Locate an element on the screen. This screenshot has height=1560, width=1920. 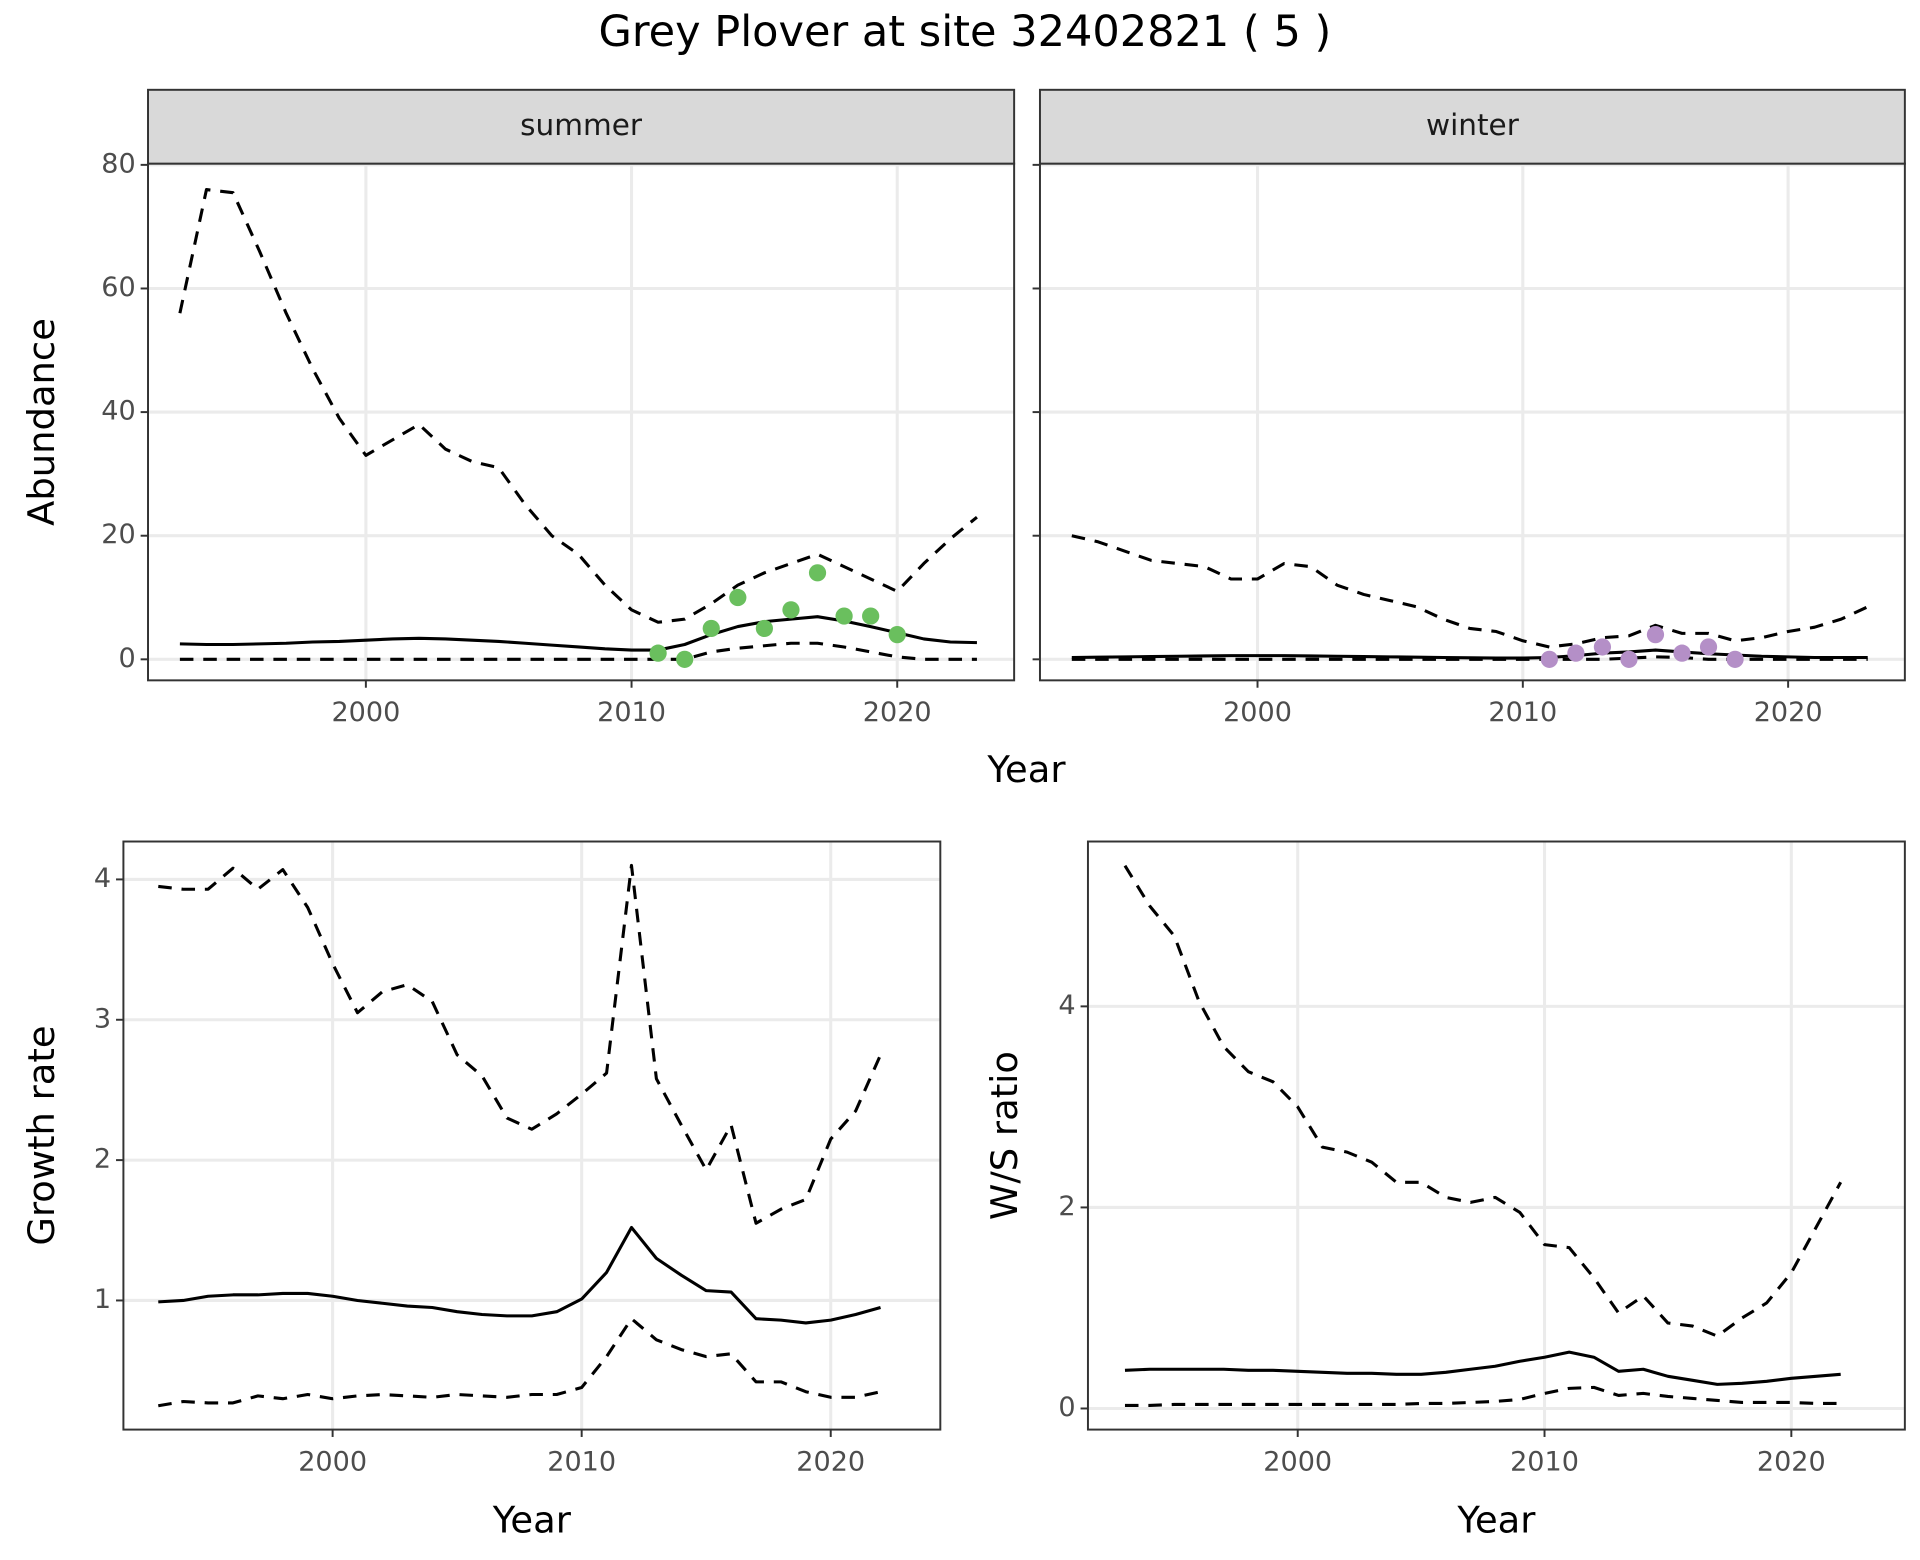
y-axis-title: W/S ratio is located at coordinates (1004, 1135).